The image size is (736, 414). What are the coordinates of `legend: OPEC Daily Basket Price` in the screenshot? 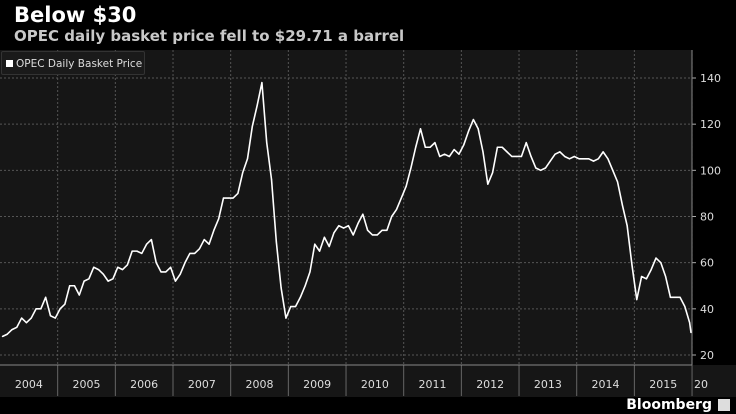 It's located at (73, 63).